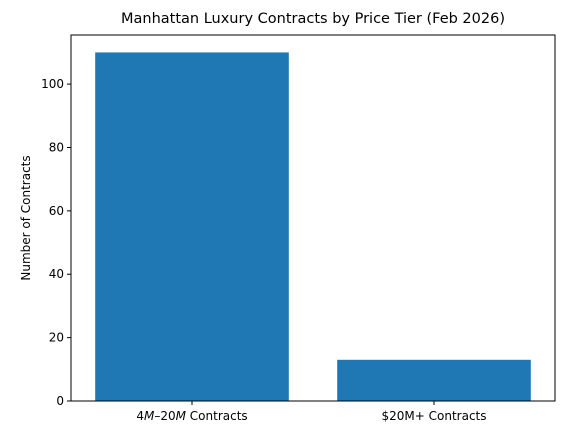 This screenshot has height=435, width=571. Describe the element at coordinates (434, 416) in the screenshot. I see `x-tick-label-1: $20M+ Contracts` at that location.